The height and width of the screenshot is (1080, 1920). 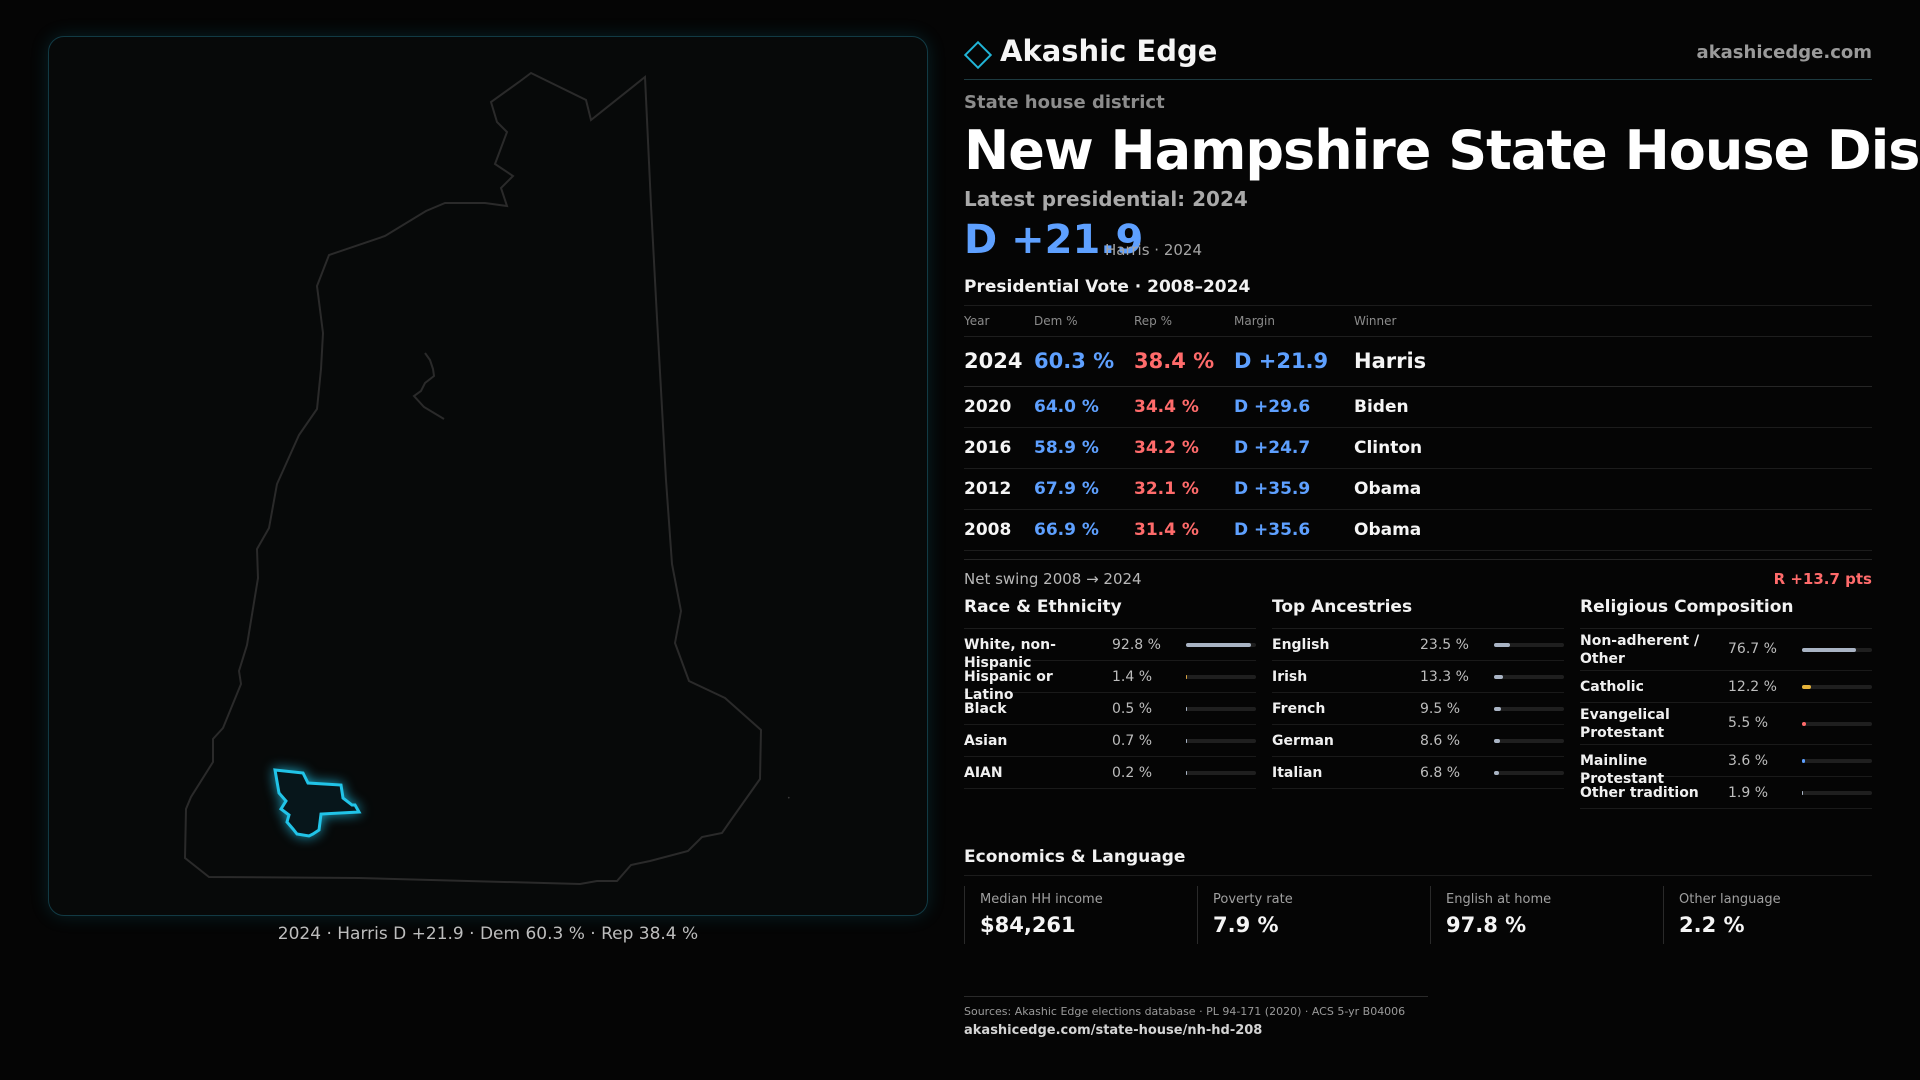 What do you see at coordinates (1418, 861) in the screenshot?
I see `economics-title: Economics & Language` at bounding box center [1418, 861].